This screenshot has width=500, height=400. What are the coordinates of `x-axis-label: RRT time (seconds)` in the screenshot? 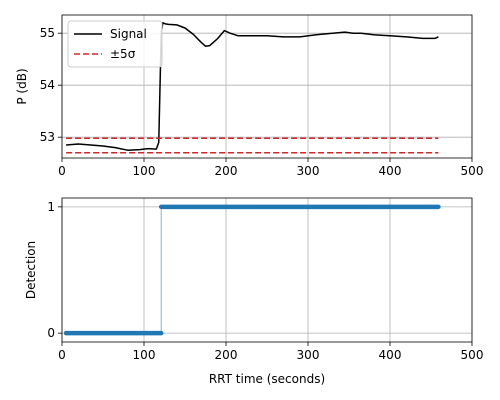 It's located at (267, 379).